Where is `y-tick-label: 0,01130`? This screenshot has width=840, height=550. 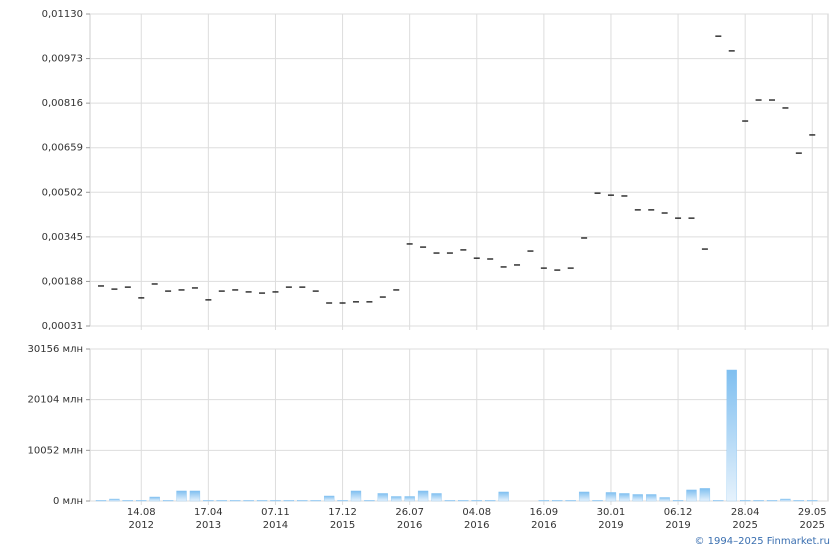 y-tick-label: 0,01130 is located at coordinates (62, 14).